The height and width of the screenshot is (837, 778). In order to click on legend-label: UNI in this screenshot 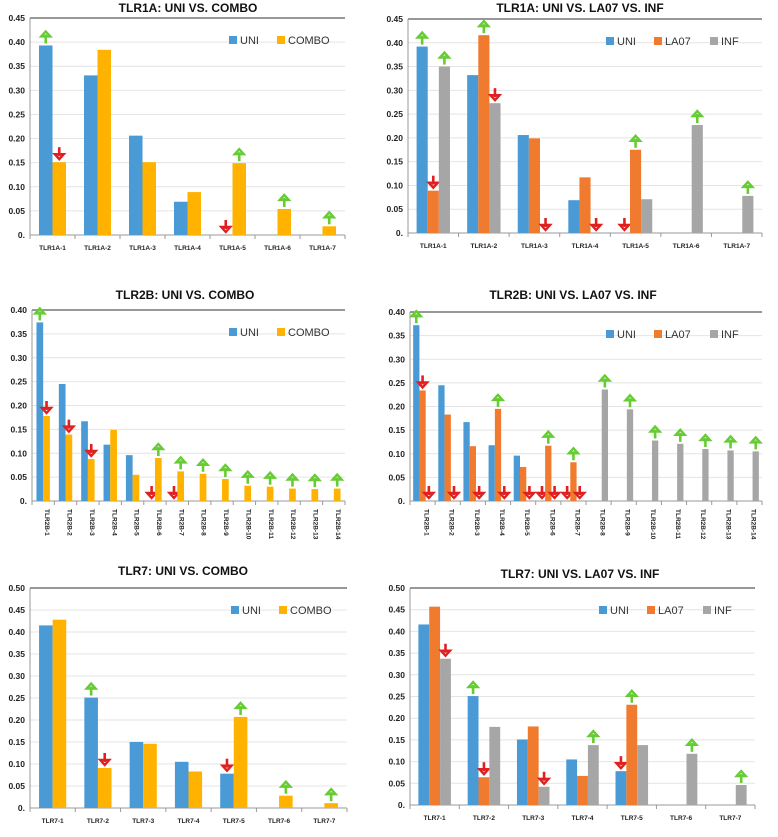, I will do `click(249, 41)`.